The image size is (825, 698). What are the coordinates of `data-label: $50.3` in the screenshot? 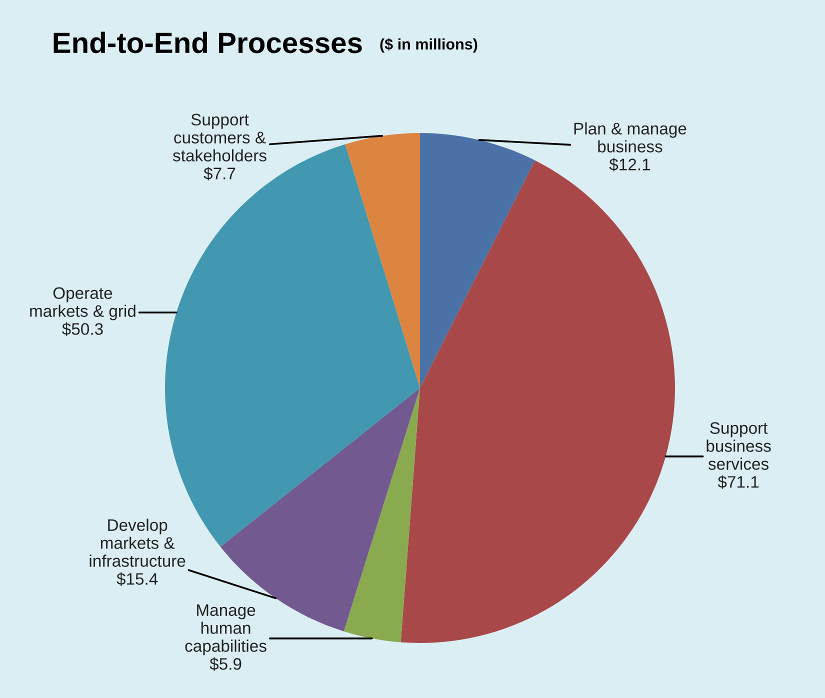 It's located at (82, 329).